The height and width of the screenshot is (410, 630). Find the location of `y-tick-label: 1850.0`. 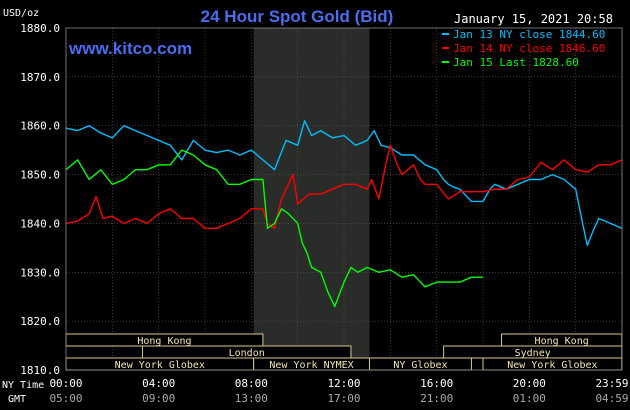

y-tick-label: 1850.0 is located at coordinates (40, 175).